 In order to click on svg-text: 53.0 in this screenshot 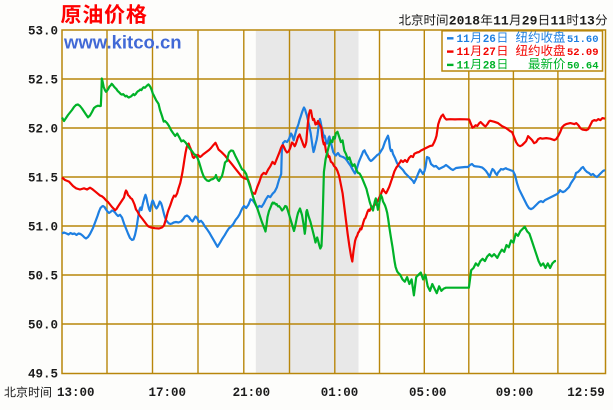, I will do `click(43, 32)`.